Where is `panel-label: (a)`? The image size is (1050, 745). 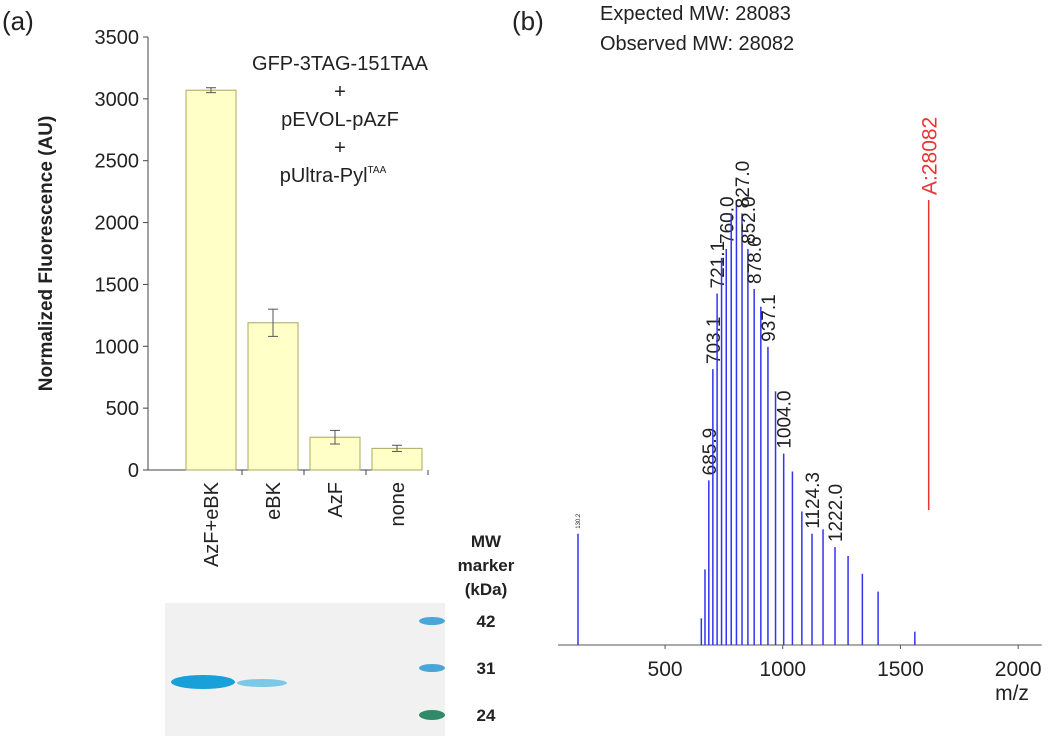
panel-label: (a) is located at coordinates (18, 21).